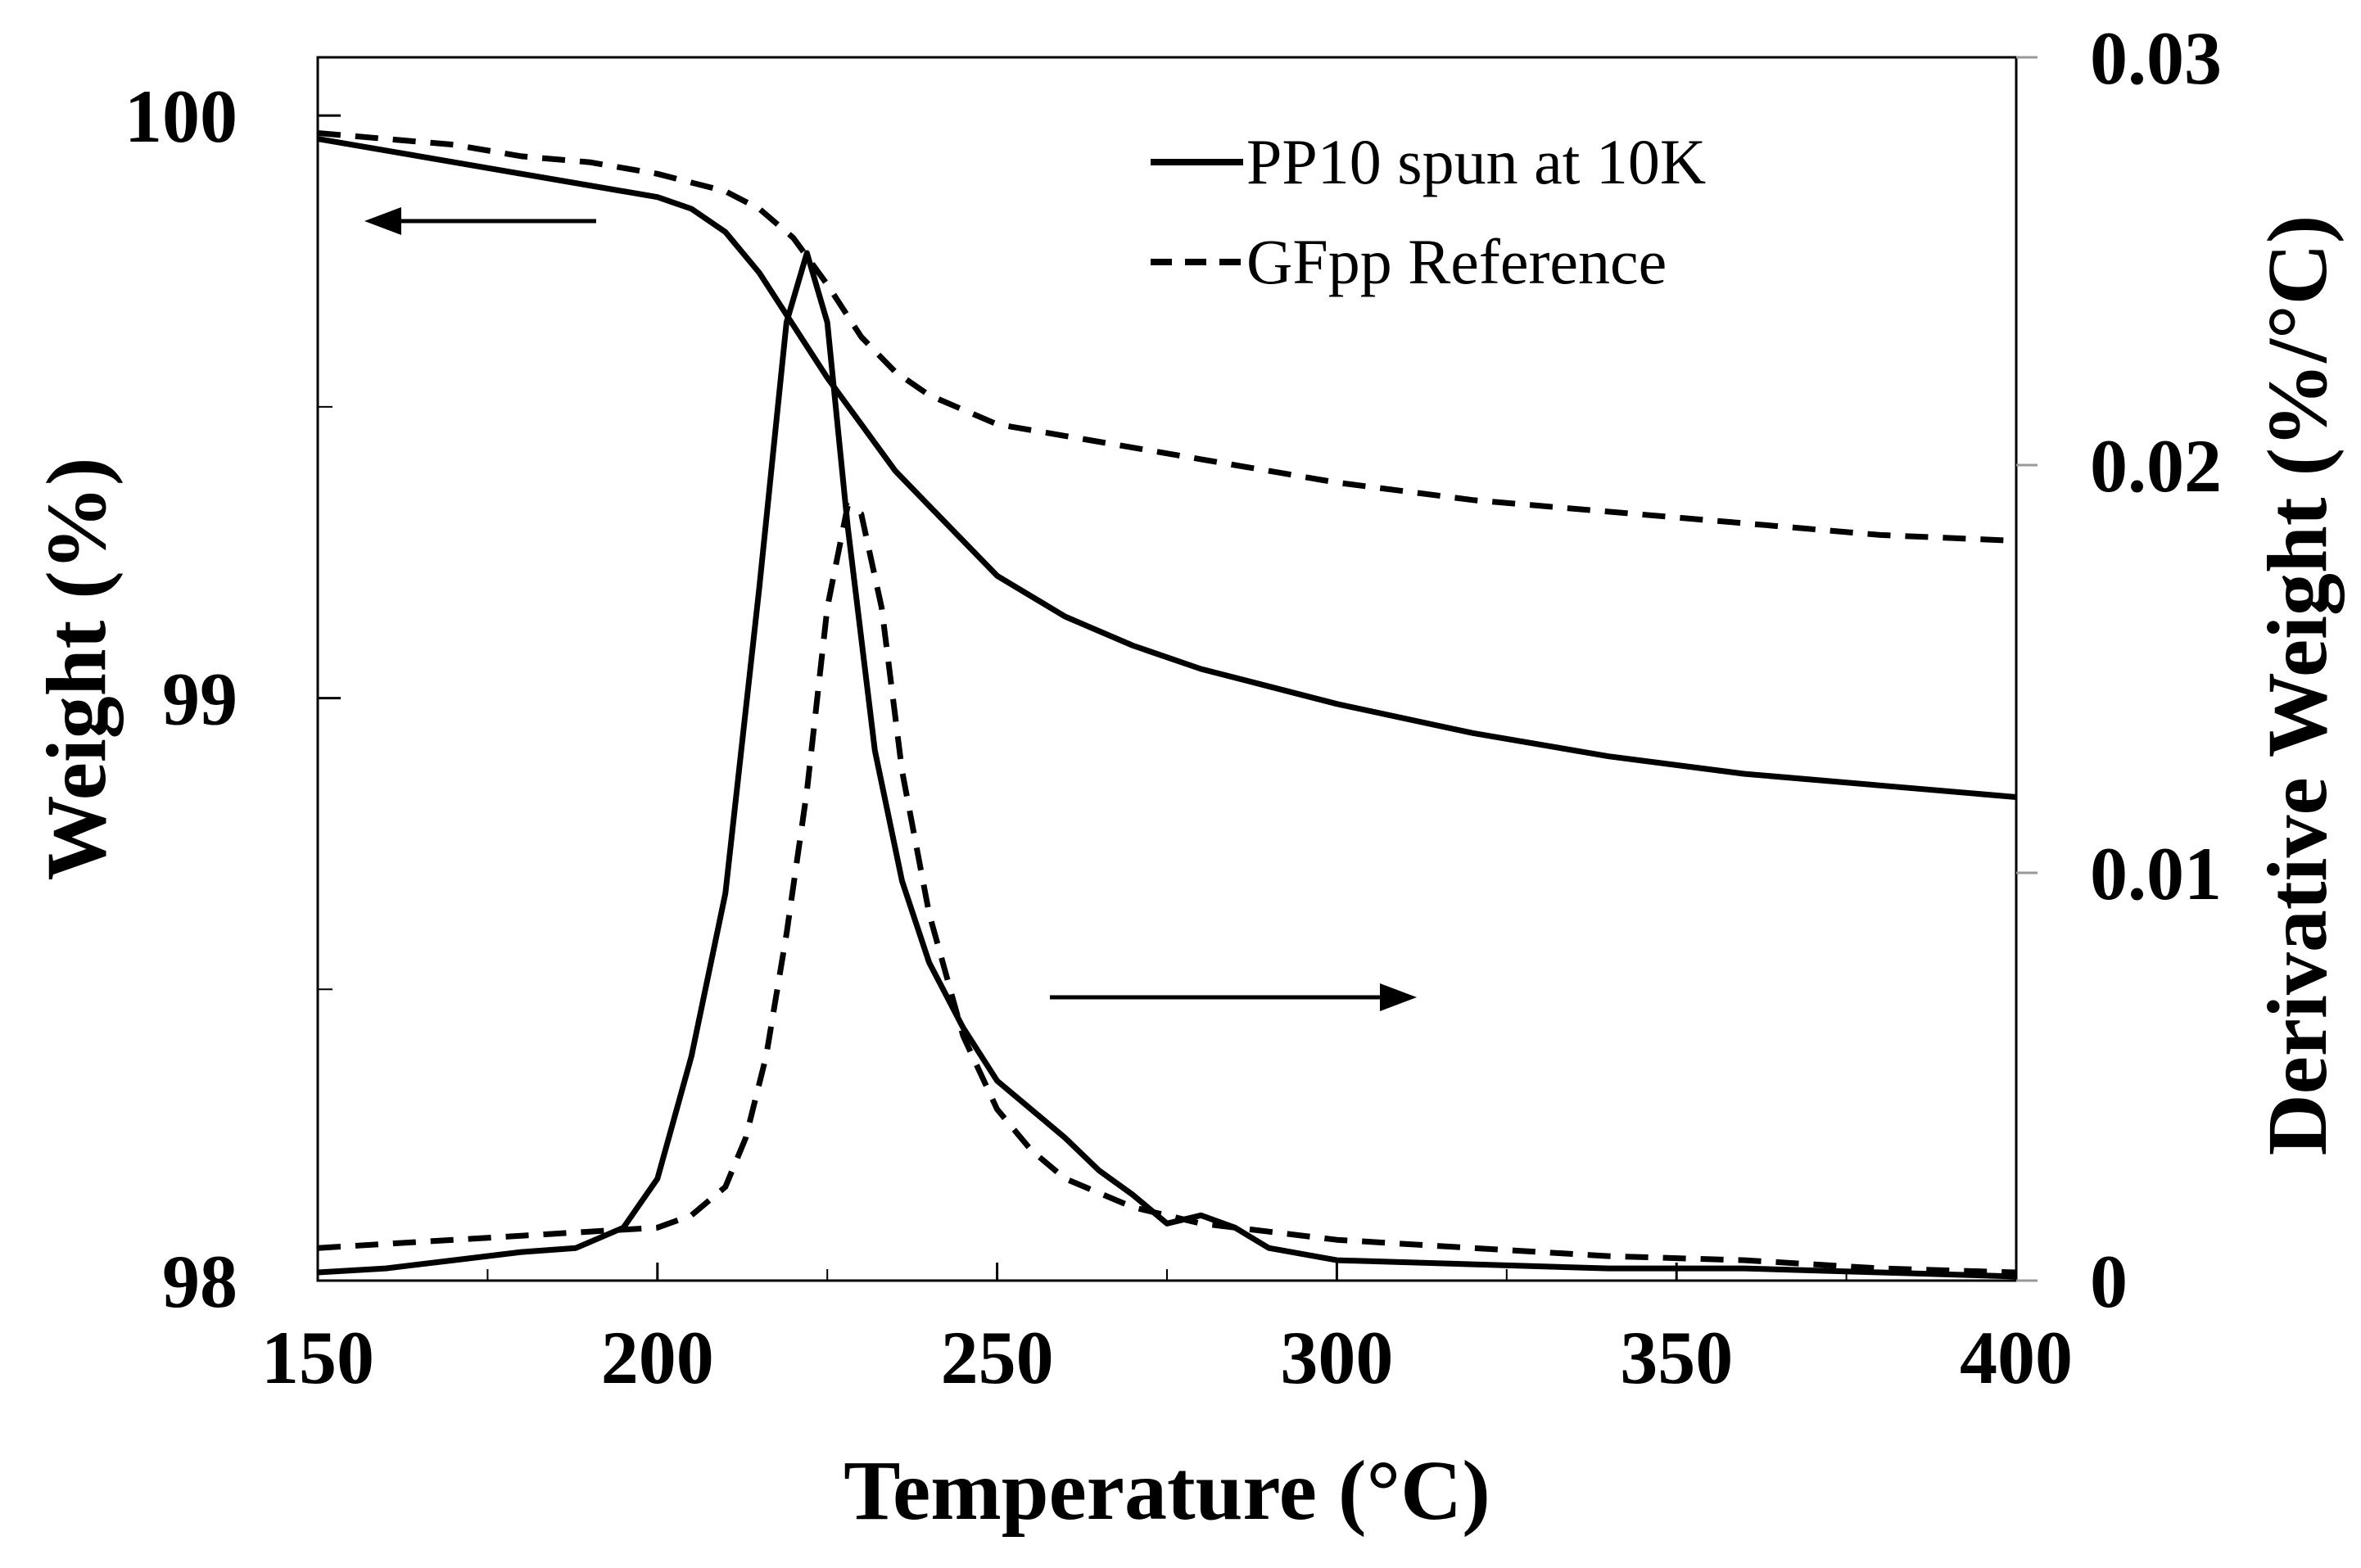 This screenshot has height=1568, width=2361. Describe the element at coordinates (998, 1358) in the screenshot. I see `x-tick-label: 250` at that location.